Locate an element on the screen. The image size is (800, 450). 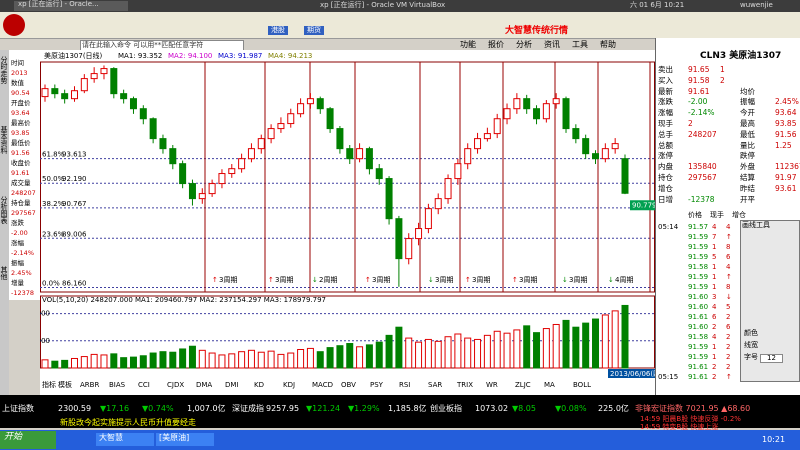
indicator-tab: DMA is located at coordinates (204, 385).